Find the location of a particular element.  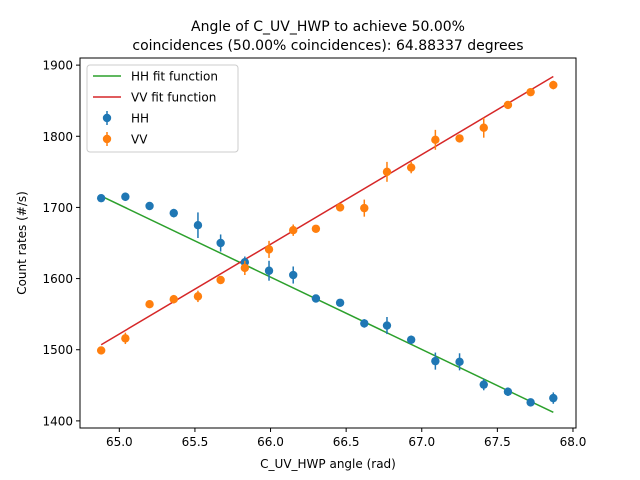

y-tick-label: 1900 is located at coordinates (57, 66).